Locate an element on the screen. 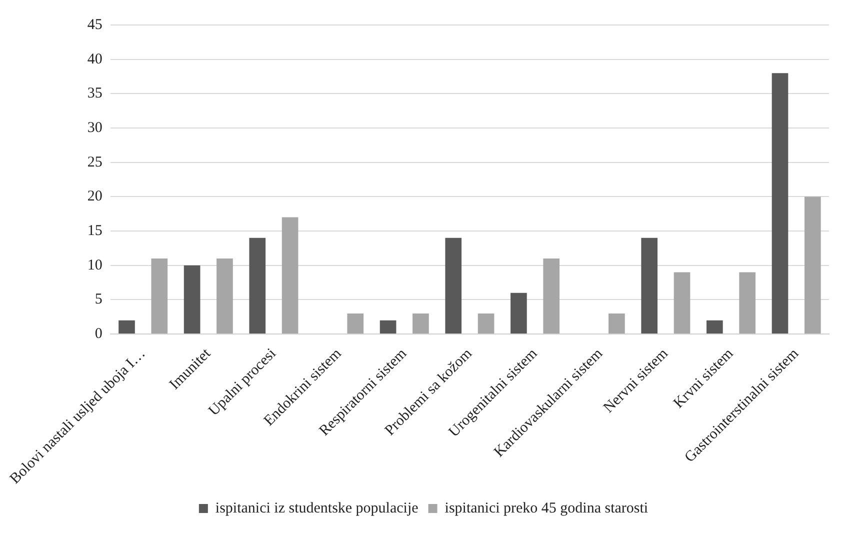 This screenshot has width=857, height=534. y-tick-label: 25 is located at coordinates (94, 162).